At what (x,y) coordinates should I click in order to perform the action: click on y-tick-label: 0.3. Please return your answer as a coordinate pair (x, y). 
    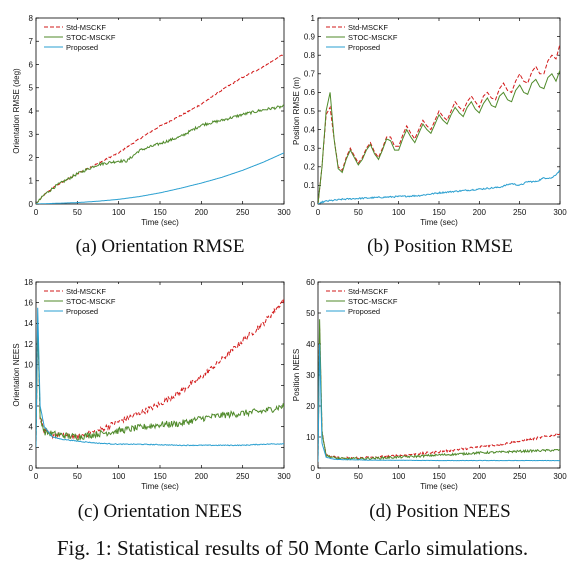
    Looking at the image, I should click on (310, 148).